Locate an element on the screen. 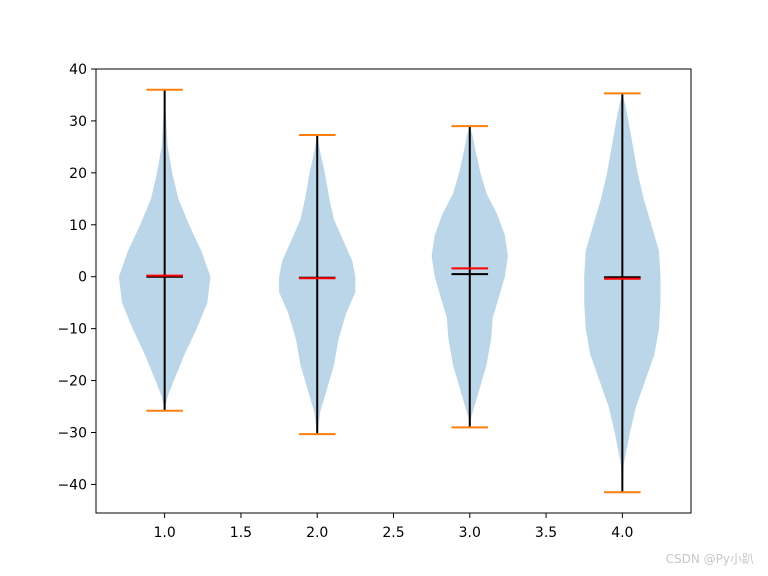 The width and height of the screenshot is (768, 576). x-tick-label: 1.0 is located at coordinates (165, 533).